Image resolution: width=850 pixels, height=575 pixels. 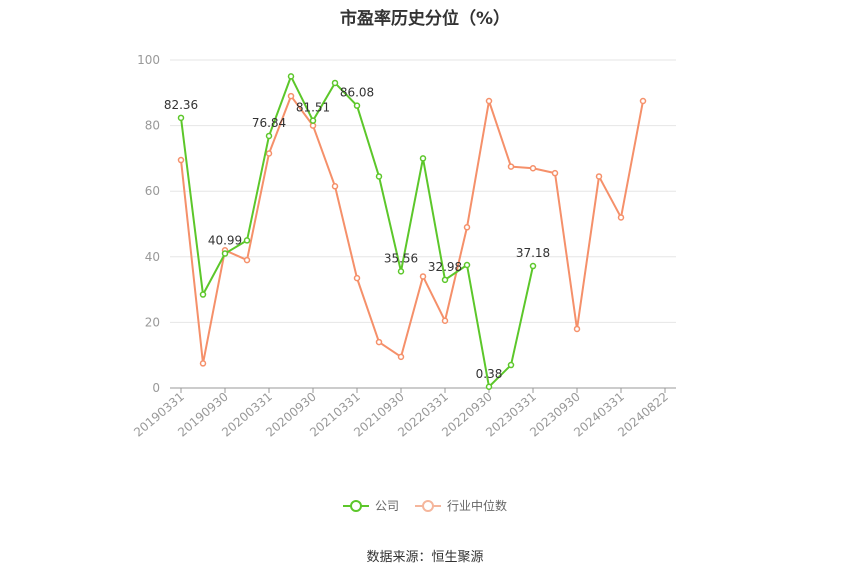 What do you see at coordinates (156, 388) in the screenshot?
I see `y-tick-label: 0` at bounding box center [156, 388].